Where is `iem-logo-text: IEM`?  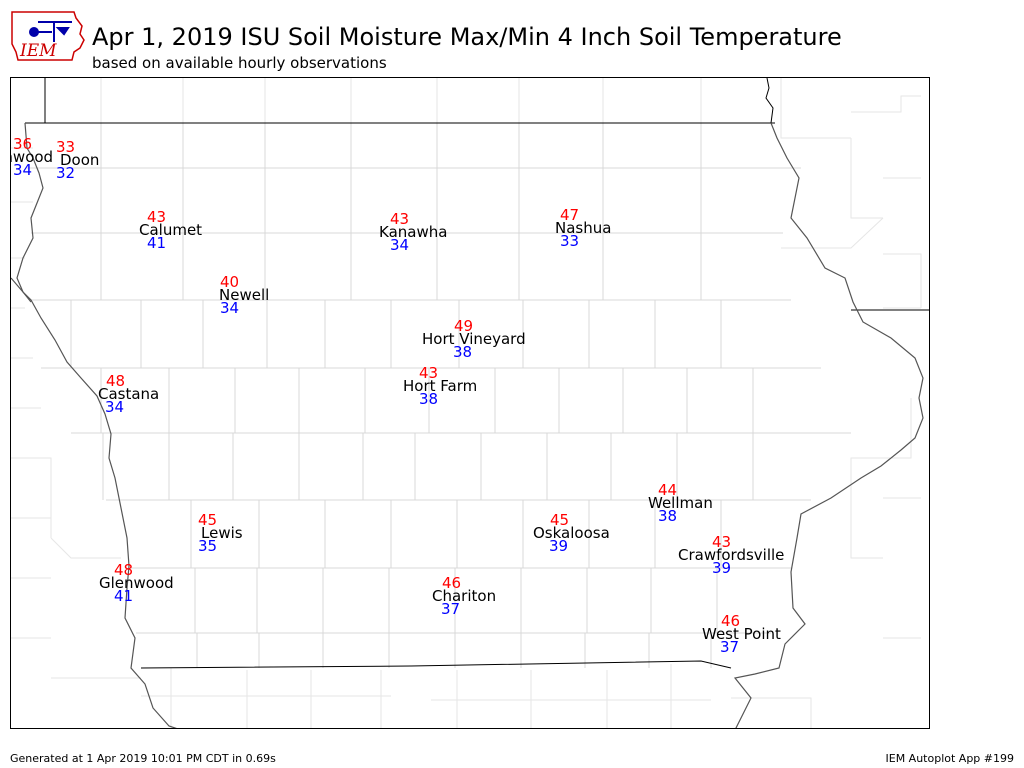
iem-logo-text: IEM is located at coordinates (38, 51).